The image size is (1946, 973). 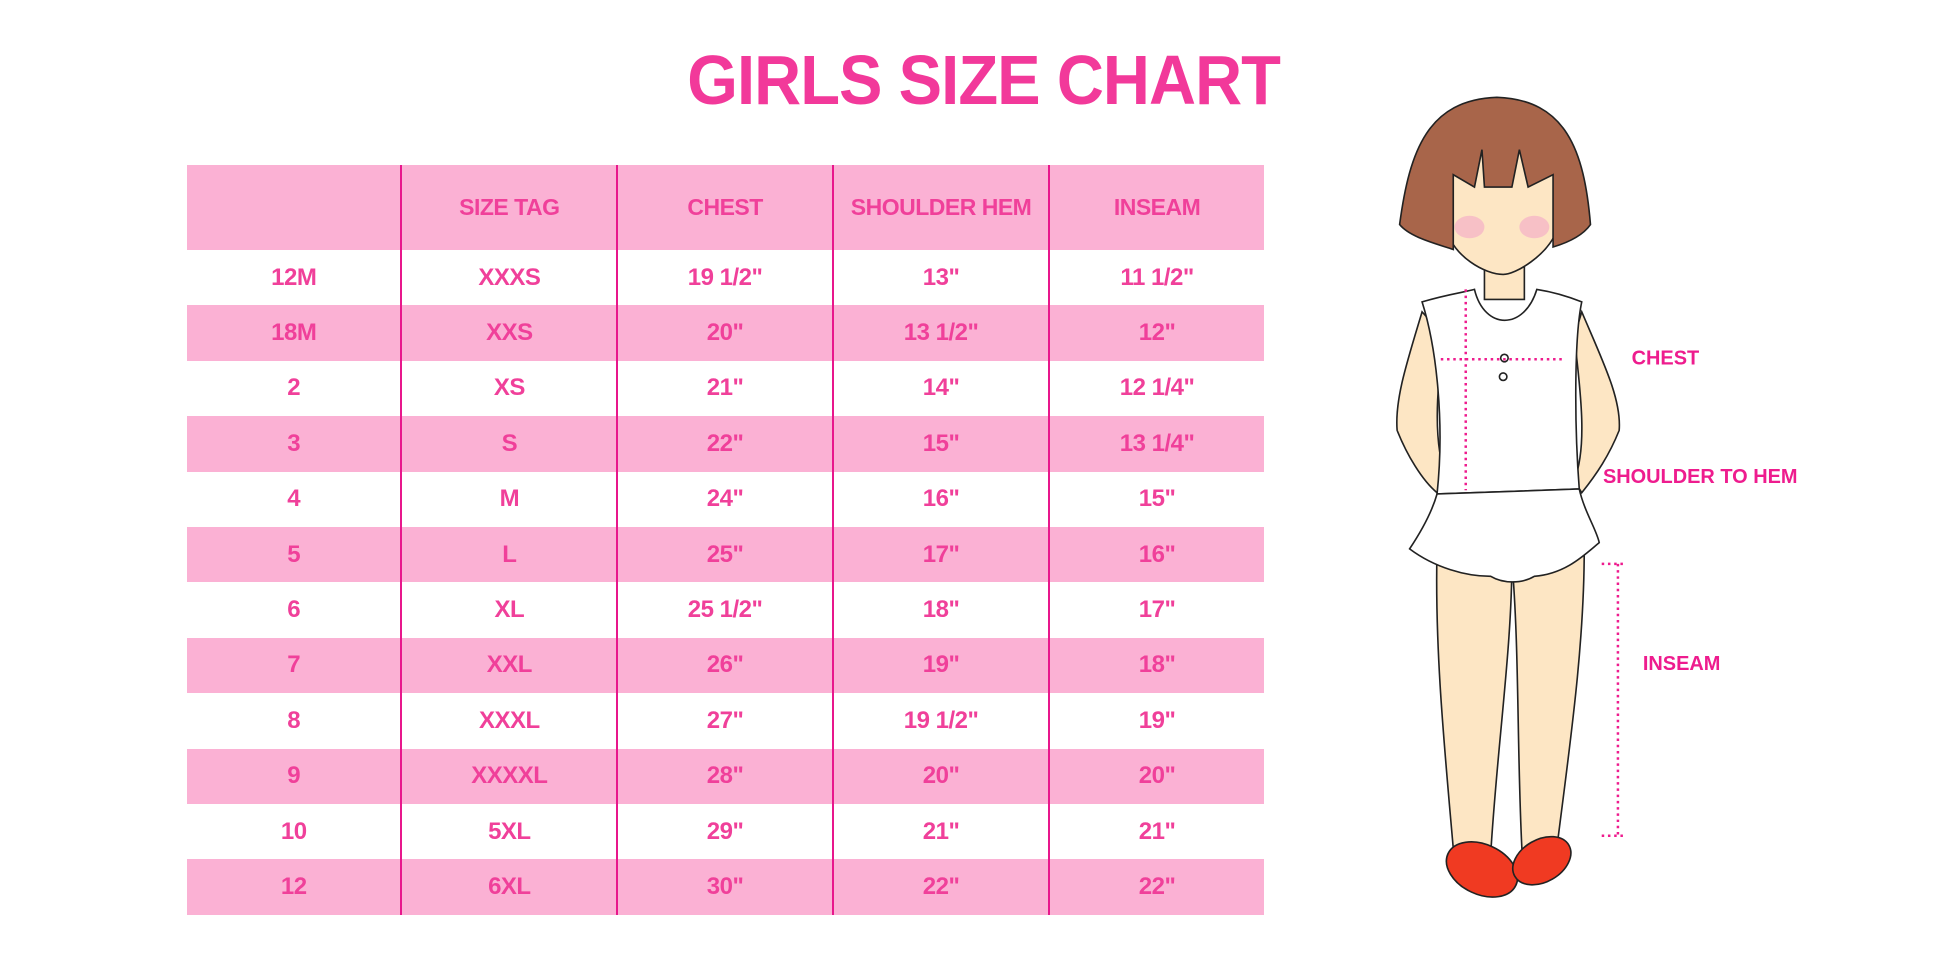 I want to click on table-row: 9 XXXXL 28" 20" 20", so click(x=725, y=776).